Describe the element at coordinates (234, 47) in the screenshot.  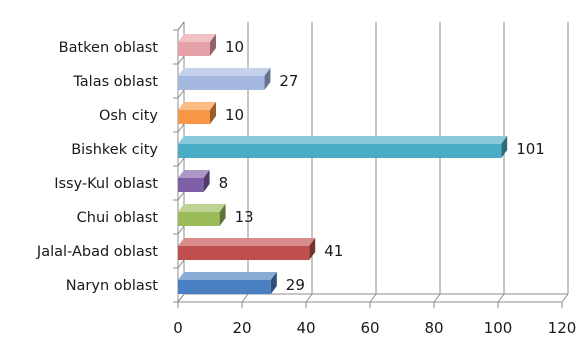
I see `value-label-7: 10` at that location.